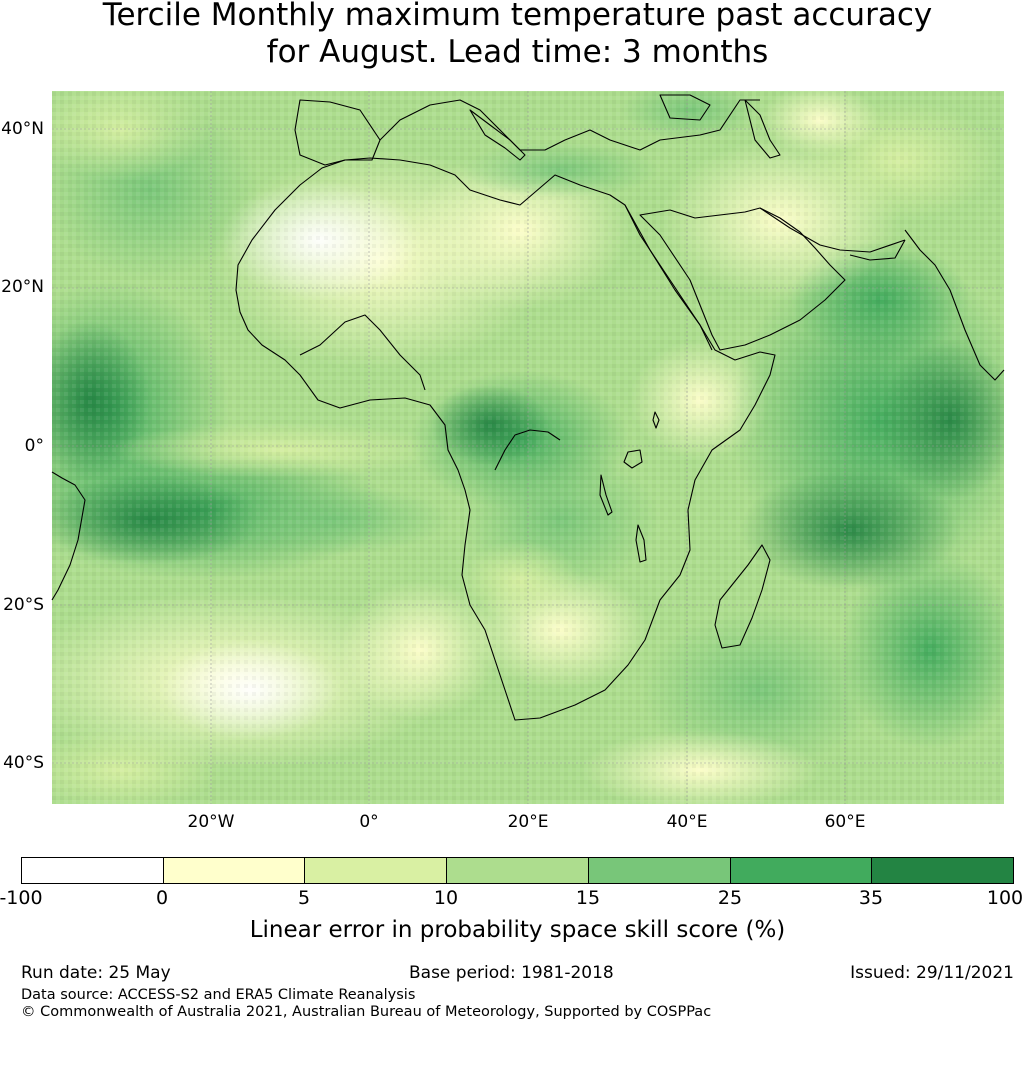  What do you see at coordinates (871, 898) in the screenshot?
I see `colorbar-tick: 35` at bounding box center [871, 898].